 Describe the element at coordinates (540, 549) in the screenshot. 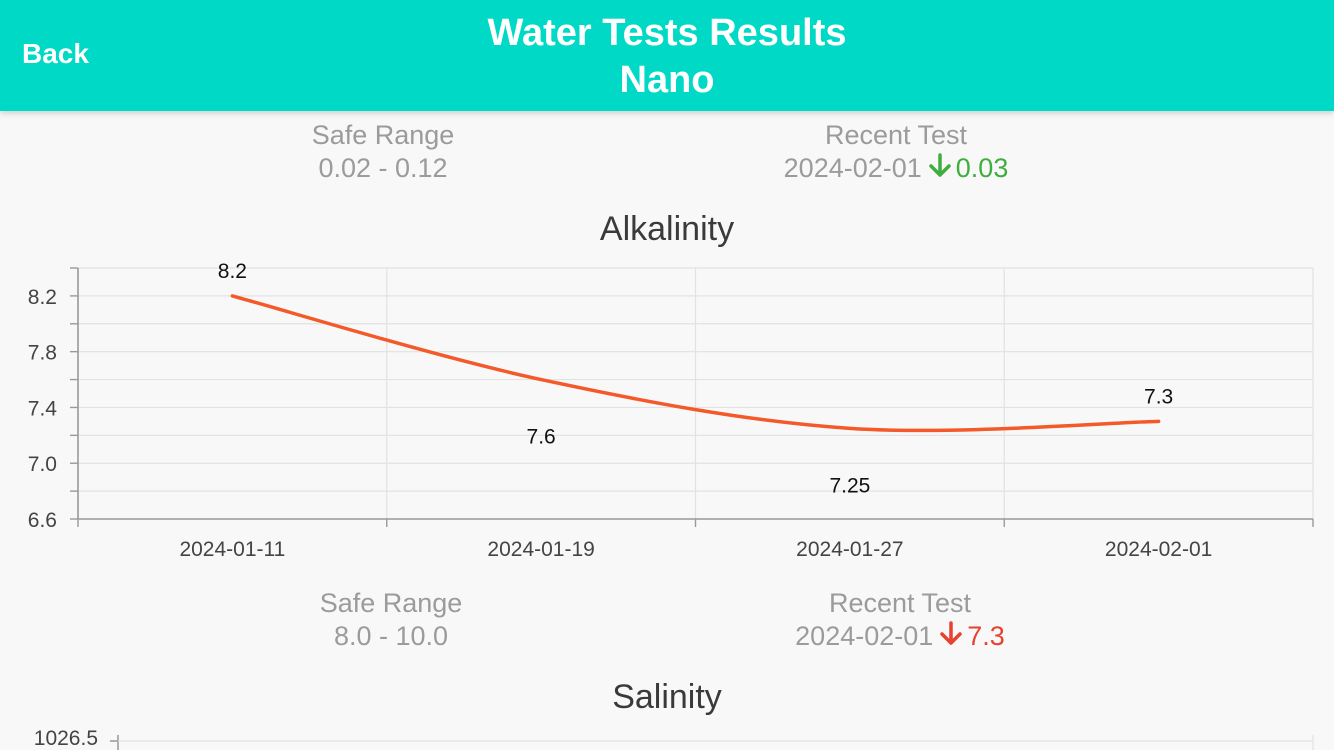

I see `x-tick-label: 2024-01-19` at that location.